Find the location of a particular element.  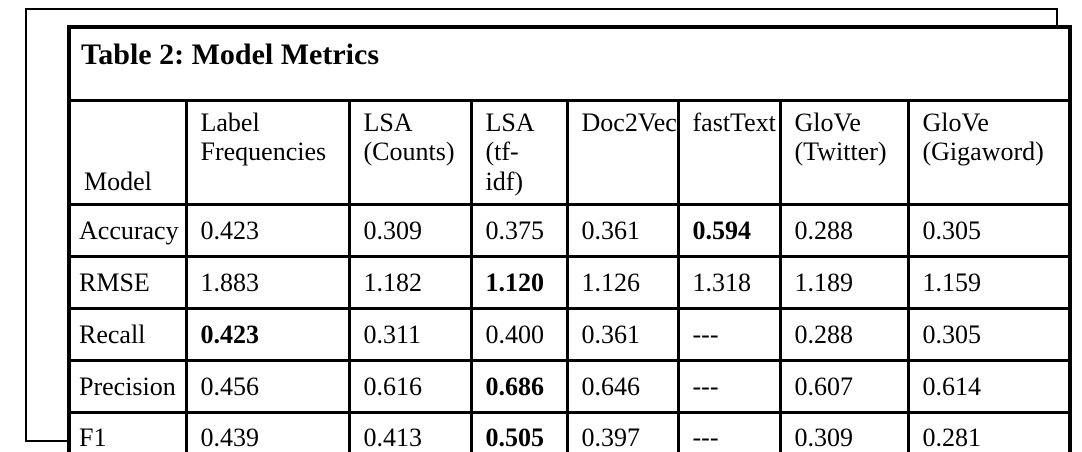

column-header-model: Model is located at coordinates (127, 152).